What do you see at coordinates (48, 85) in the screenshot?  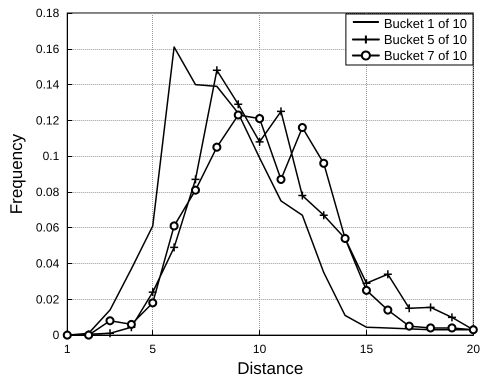 I see `y-tick-label: 0.14` at bounding box center [48, 85].